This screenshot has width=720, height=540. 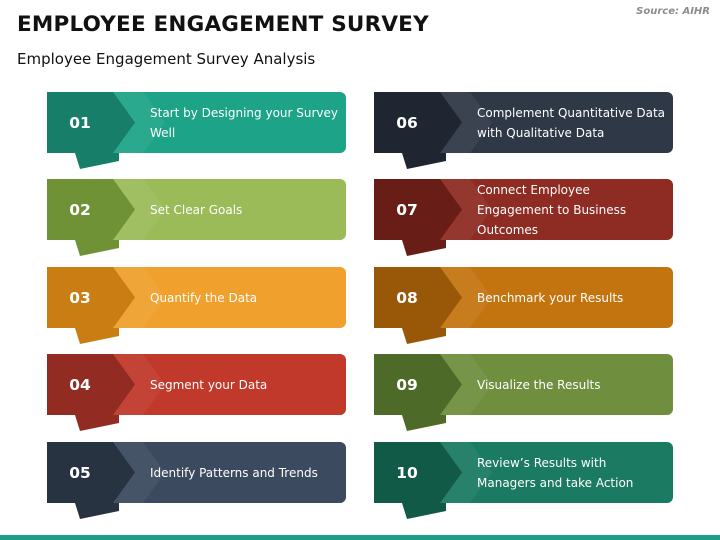 I want to click on step-card: 04 Segment your Data, so click(x=196, y=393).